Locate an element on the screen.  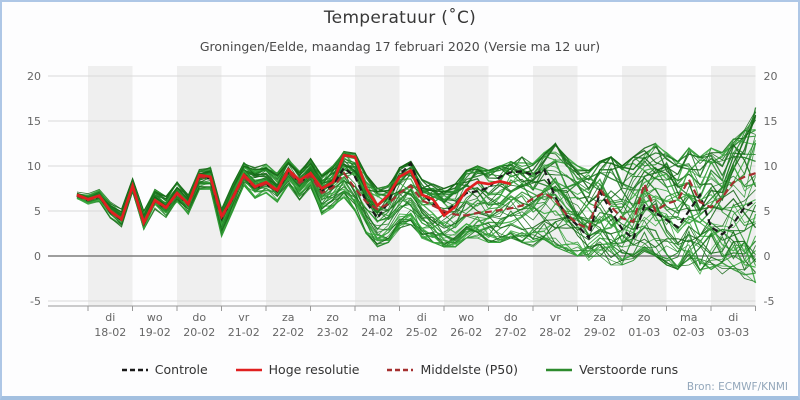
legend-label: Verstoorde runs is located at coordinates (629, 369).